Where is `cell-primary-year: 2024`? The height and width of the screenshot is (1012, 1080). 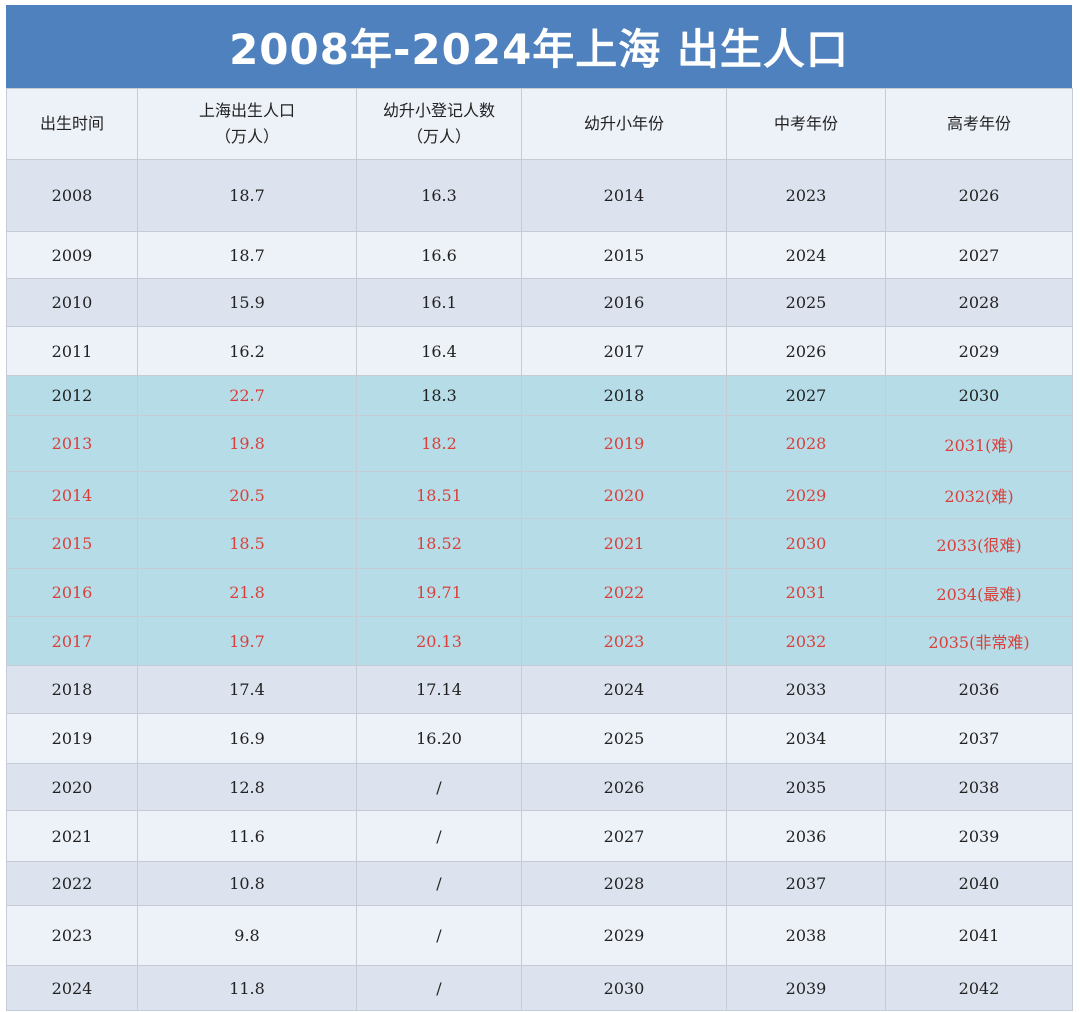
cell-primary-year: 2024 is located at coordinates (624, 689).